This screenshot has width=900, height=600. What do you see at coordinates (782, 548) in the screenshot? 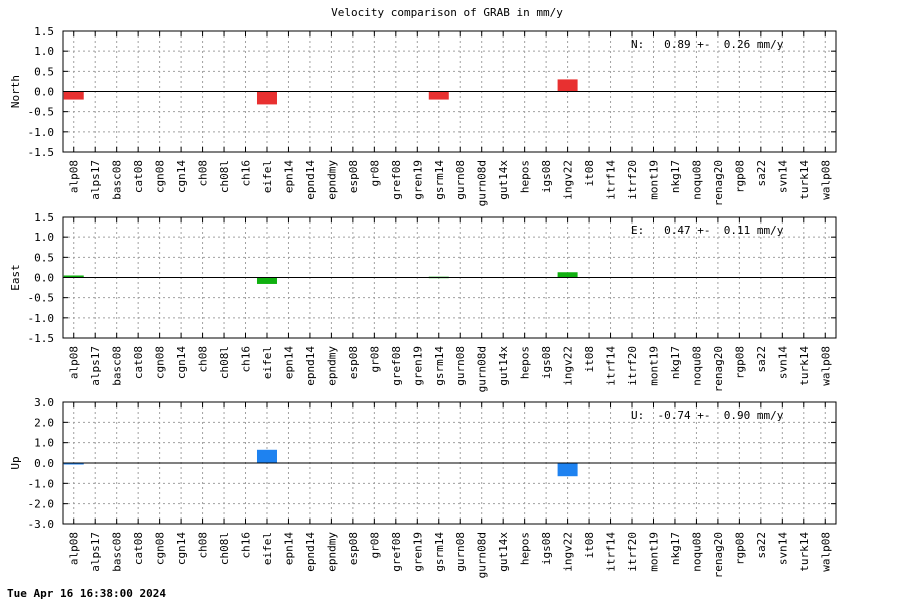
I see `category-label: svn14` at bounding box center [782, 548].